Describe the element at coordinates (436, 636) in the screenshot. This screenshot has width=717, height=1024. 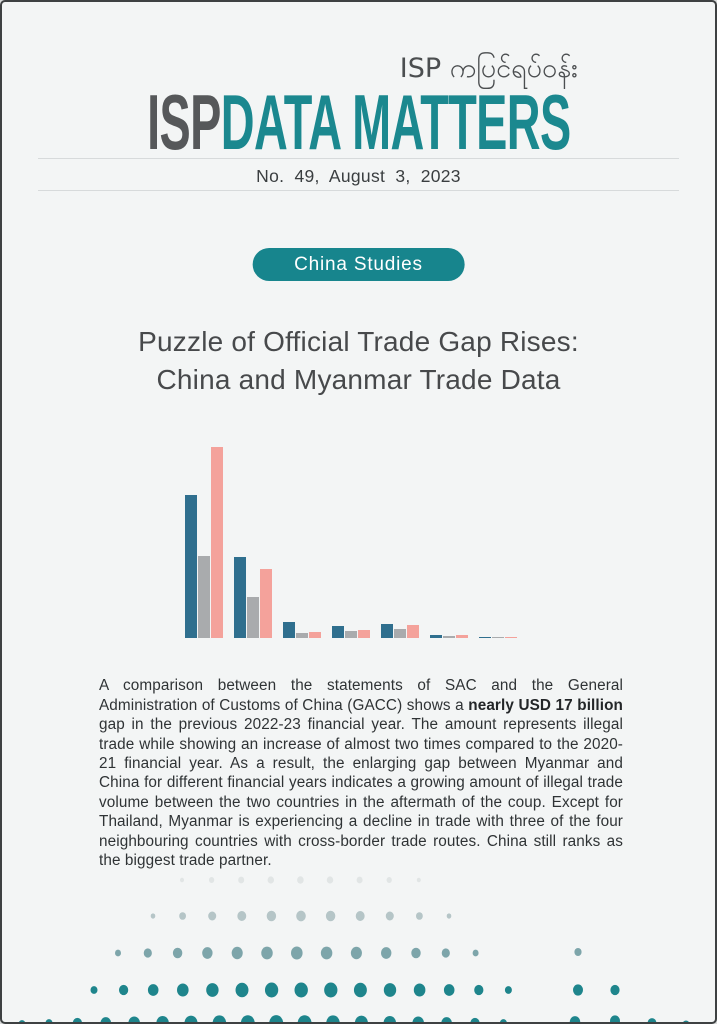
I see `bar-group-6-series-teal` at that location.